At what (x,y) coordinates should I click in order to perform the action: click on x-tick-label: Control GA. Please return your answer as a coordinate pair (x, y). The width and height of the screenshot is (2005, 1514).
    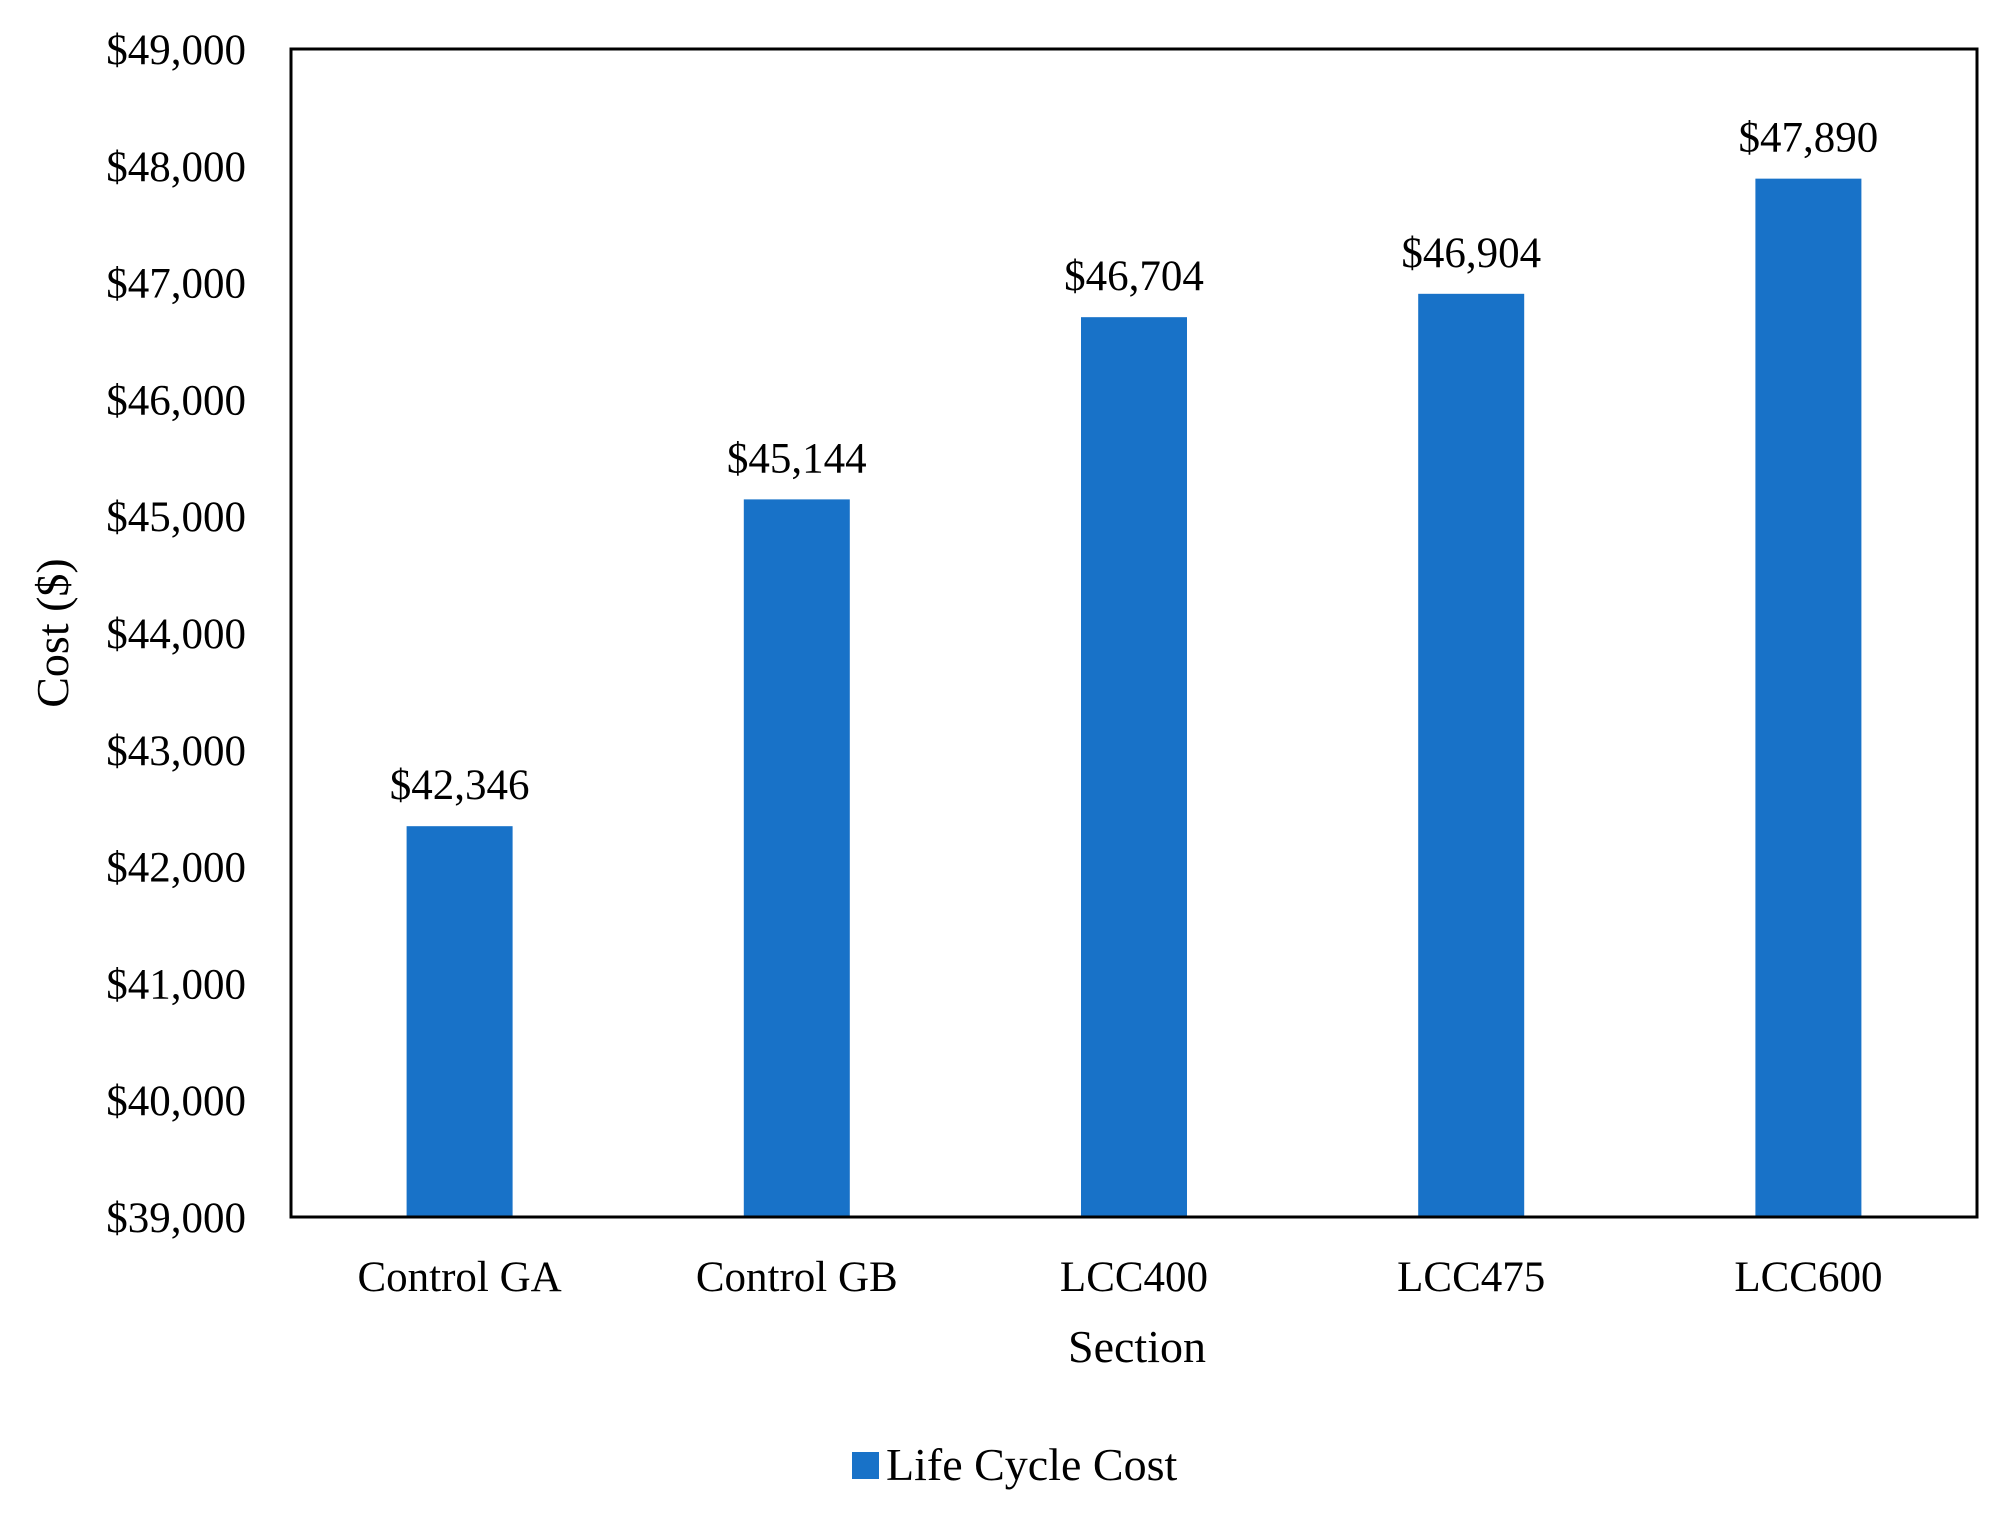
    Looking at the image, I should click on (459, 1277).